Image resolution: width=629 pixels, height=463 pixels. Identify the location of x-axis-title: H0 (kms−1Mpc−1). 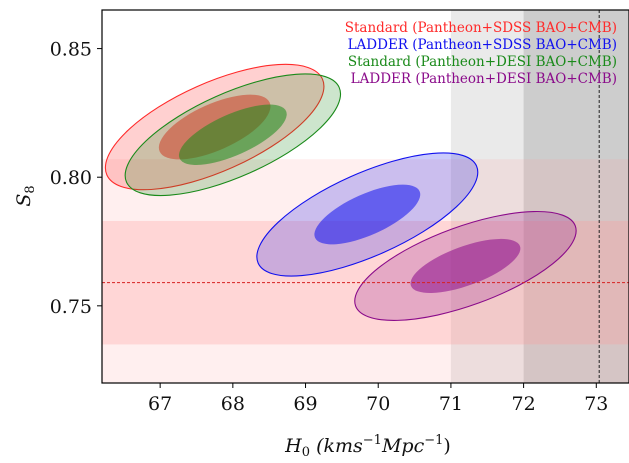
(367, 446).